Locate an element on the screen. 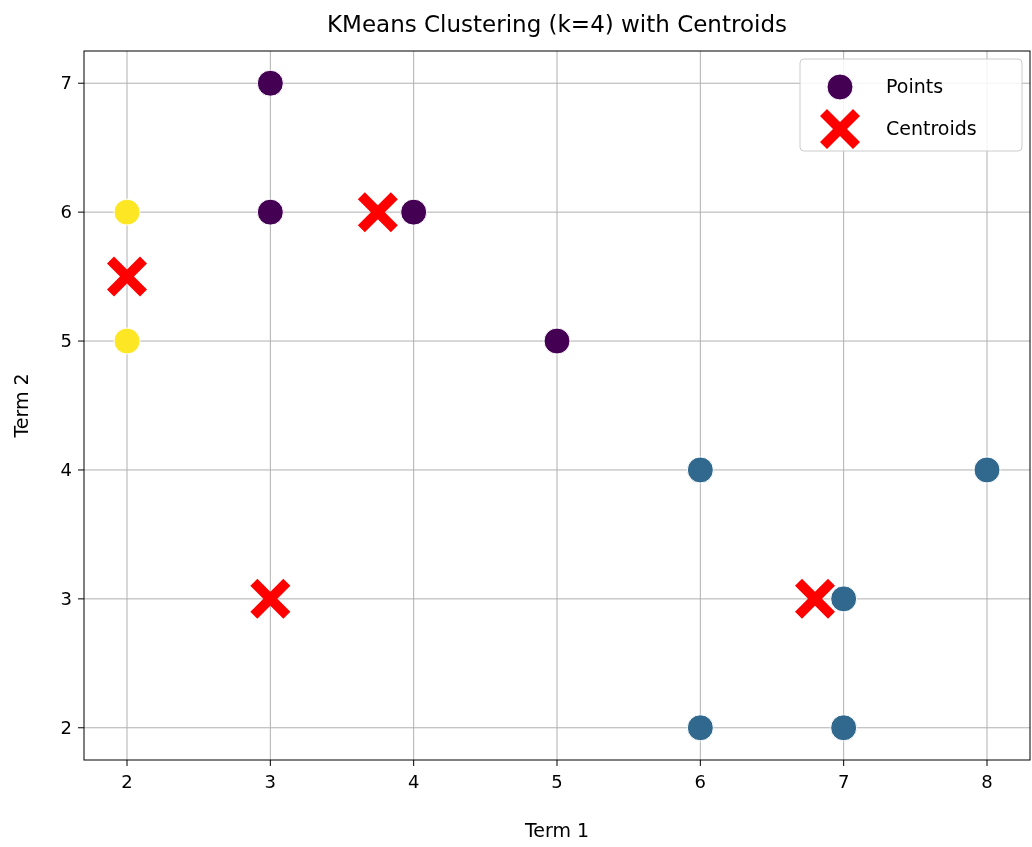 Image resolution: width=1032 pixels, height=847 pixels. x-tick-label: 7 is located at coordinates (843, 781).